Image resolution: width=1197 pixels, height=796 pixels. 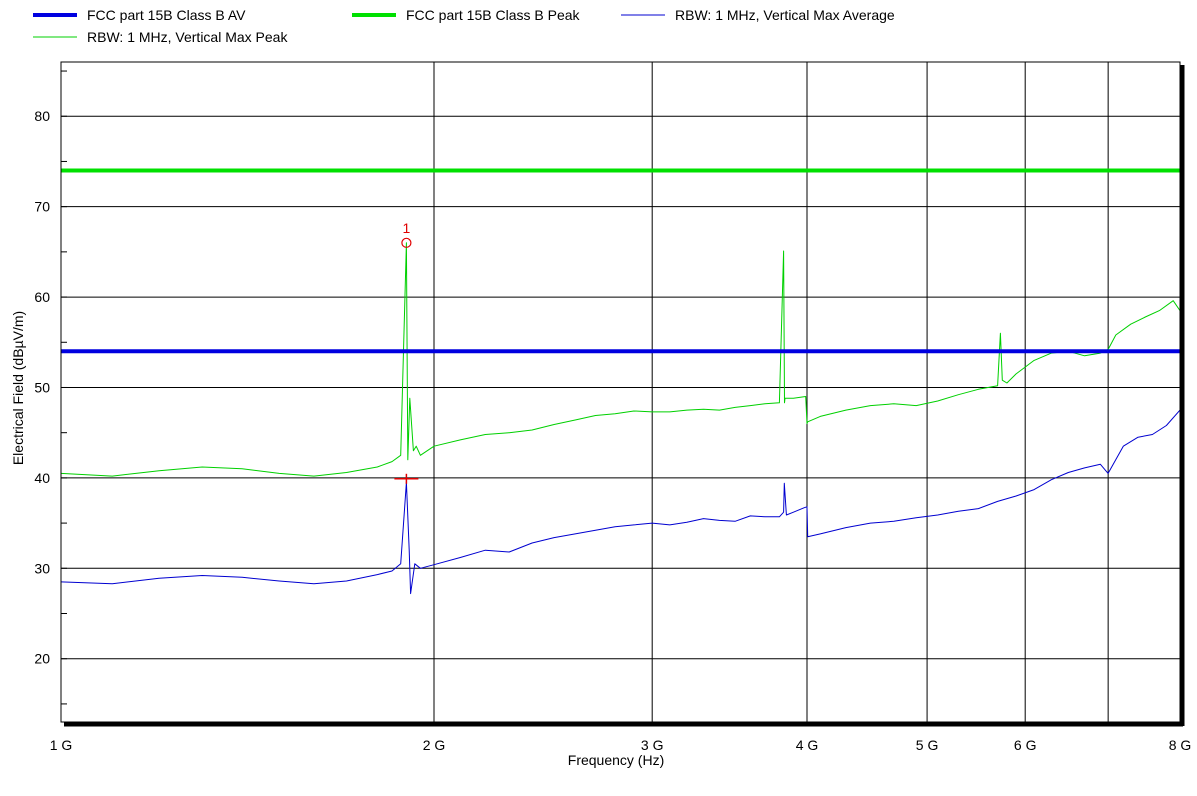 What do you see at coordinates (1180, 745) in the screenshot?
I see `x-tick-label: 8 G` at bounding box center [1180, 745].